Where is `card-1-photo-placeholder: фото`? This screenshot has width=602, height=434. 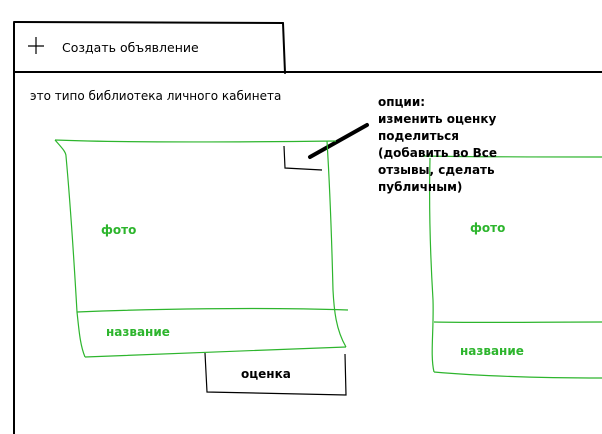 card-1-photo-placeholder: фото is located at coordinates (119, 230).